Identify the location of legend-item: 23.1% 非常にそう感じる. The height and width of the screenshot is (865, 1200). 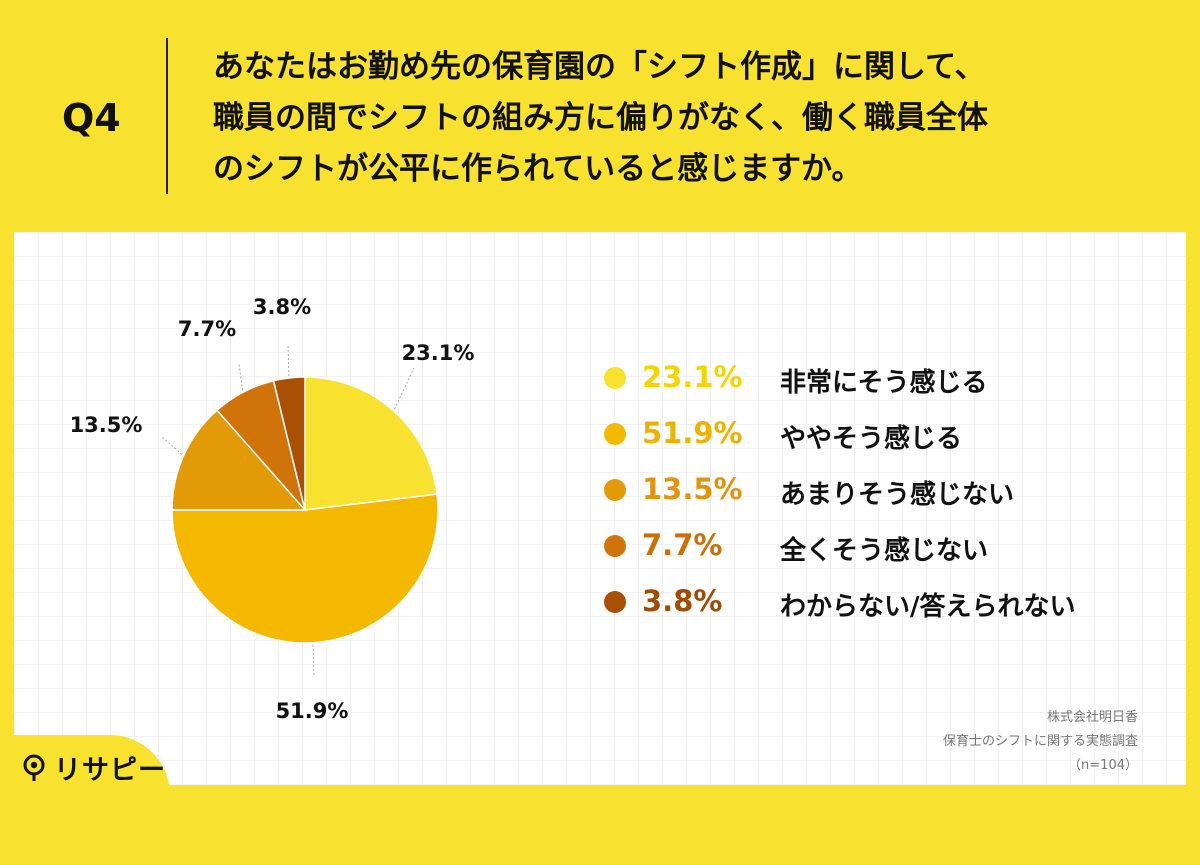
(795, 378).